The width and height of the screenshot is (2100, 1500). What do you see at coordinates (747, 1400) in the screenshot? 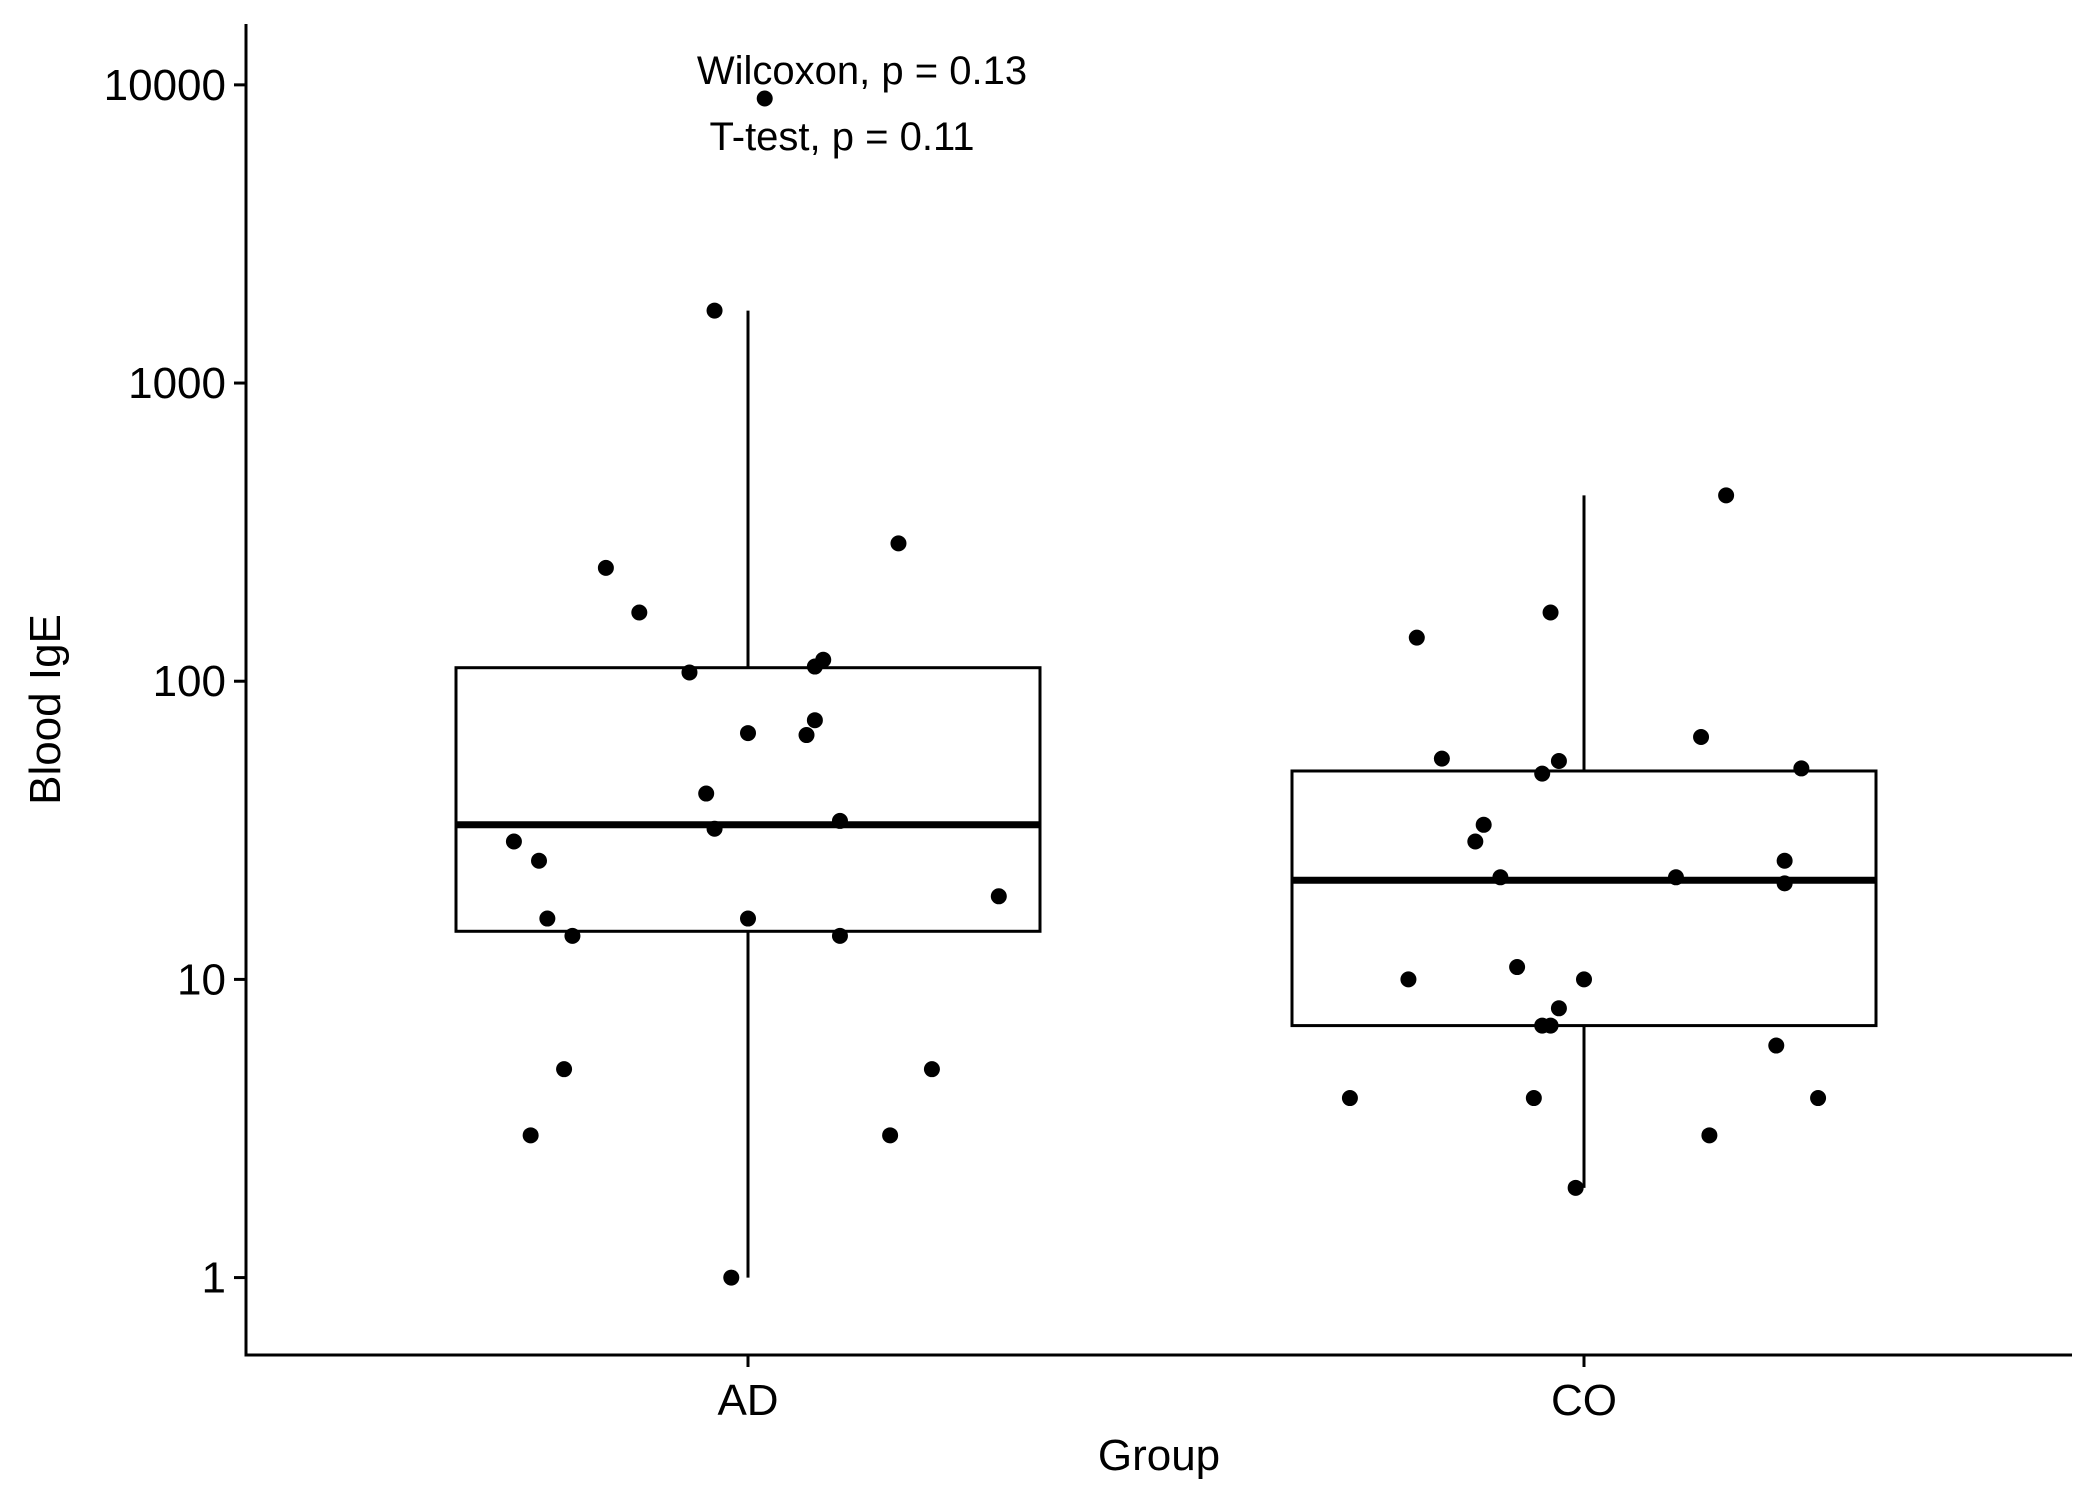
I see `x-tick-label: AD` at bounding box center [747, 1400].